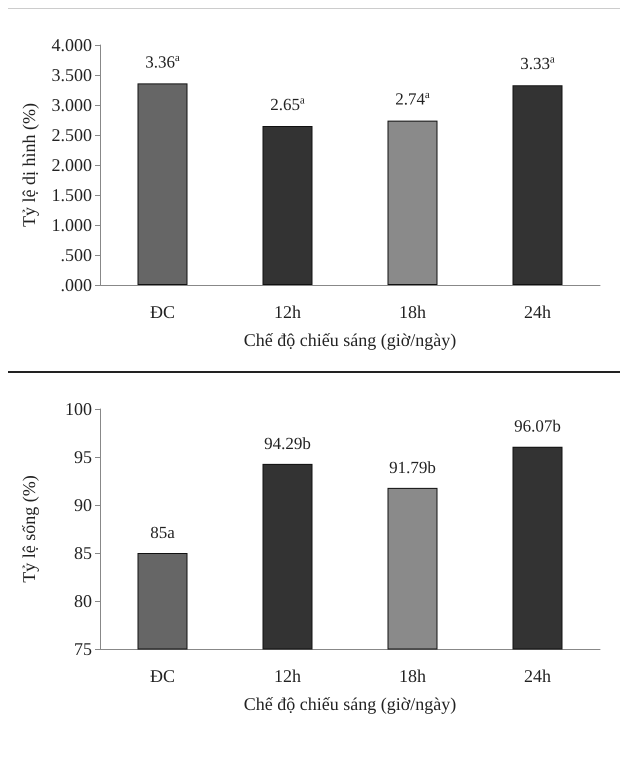 This screenshot has width=628, height=764. What do you see at coordinates (76, 255) in the screenshot?
I see `y-tick-label: .500` at bounding box center [76, 255].